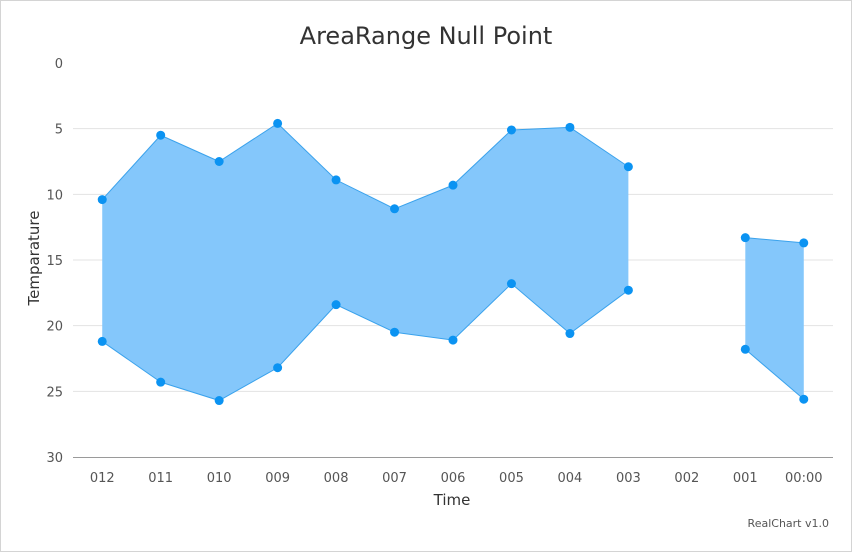  Describe the element at coordinates (59, 130) in the screenshot. I see `y-tick-label: 5` at that location.